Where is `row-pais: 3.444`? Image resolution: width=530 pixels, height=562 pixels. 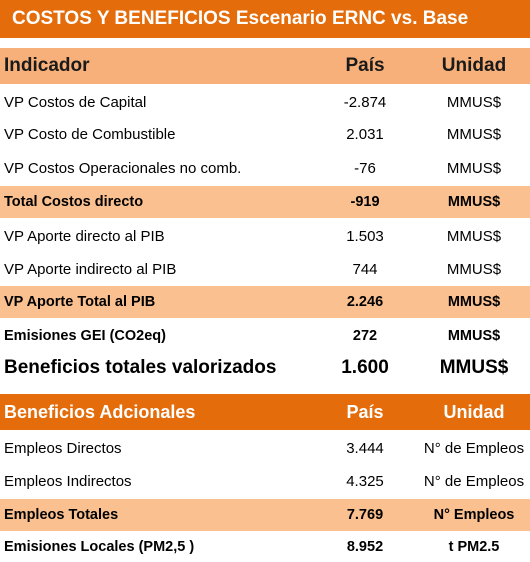
row-pais: 3.444 is located at coordinates (365, 448).